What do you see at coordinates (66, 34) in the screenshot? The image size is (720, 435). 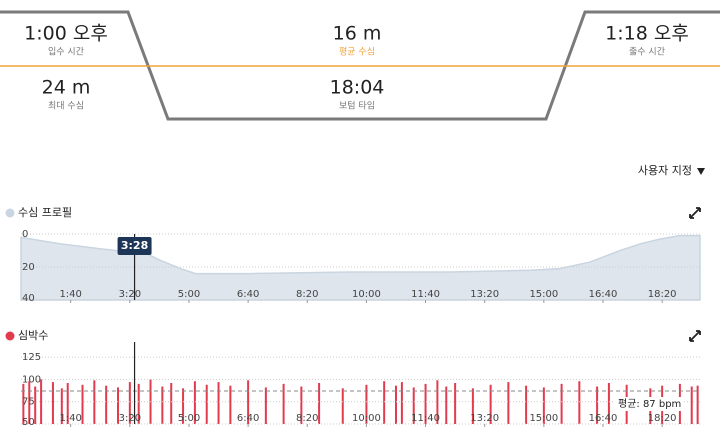 I see `entry-time: 1:00 오후` at bounding box center [66, 34].